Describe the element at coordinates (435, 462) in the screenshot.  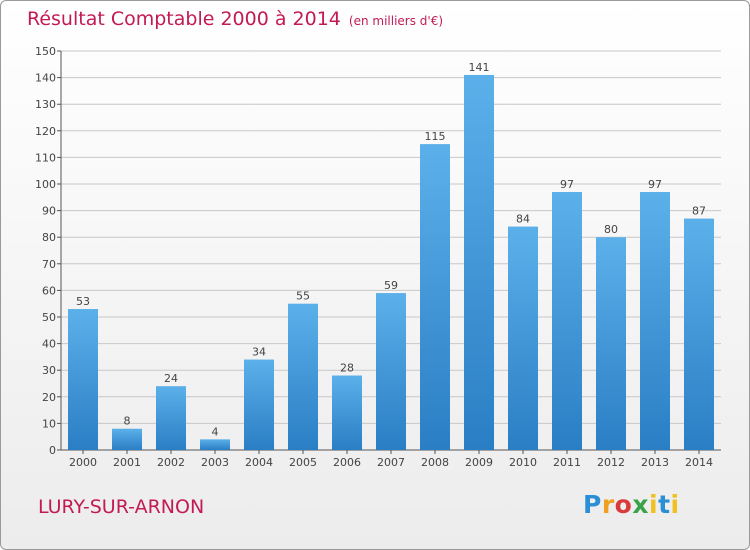
I see `x-tick-label: 2008` at that location.